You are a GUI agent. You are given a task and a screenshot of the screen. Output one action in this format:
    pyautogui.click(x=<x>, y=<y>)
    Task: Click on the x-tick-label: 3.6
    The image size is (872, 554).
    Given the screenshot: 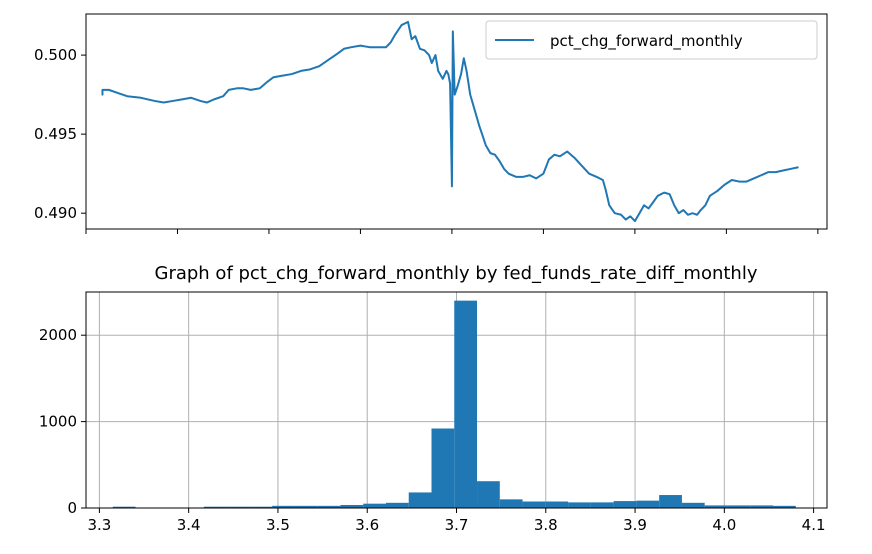 What is the action you would take?
    pyautogui.click(x=367, y=525)
    